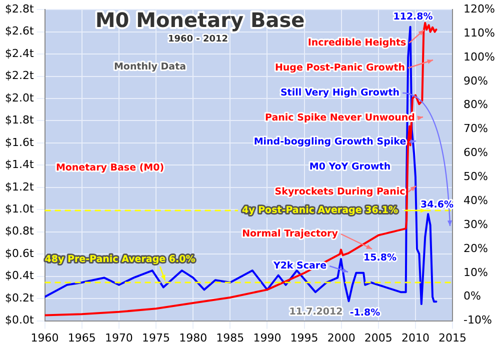 Image resolution: width=500 pixels, height=350 pixels. What do you see at coordinates (380, 258) in the screenshot?
I see `annotation: 15.8%` at bounding box center [380, 258].